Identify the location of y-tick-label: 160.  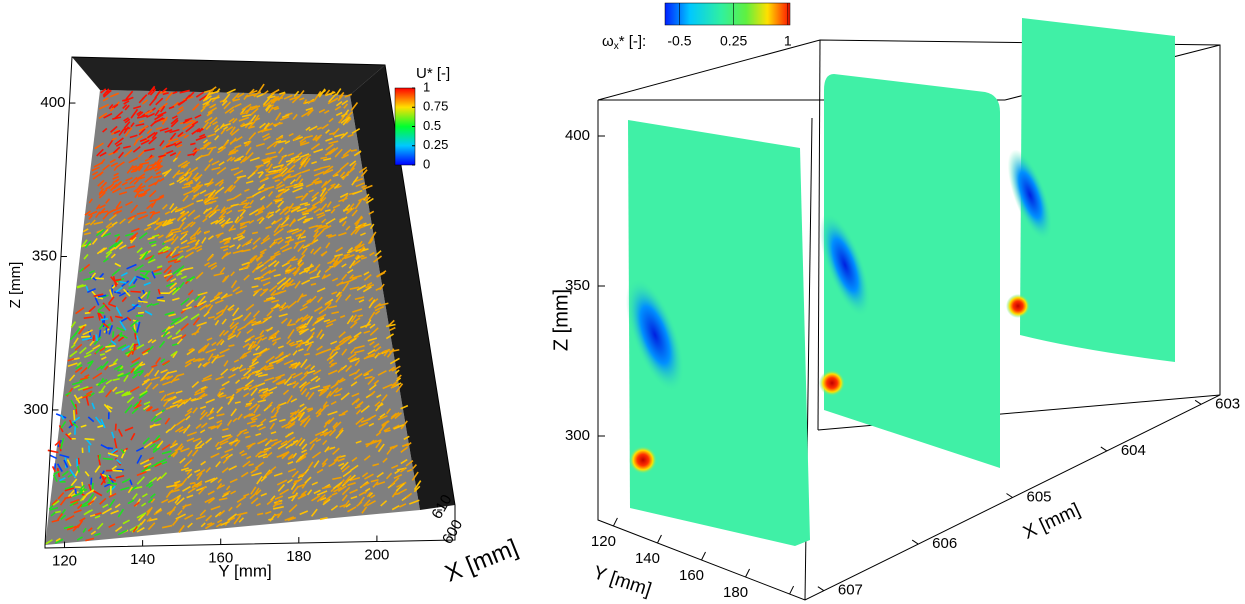
(220, 558).